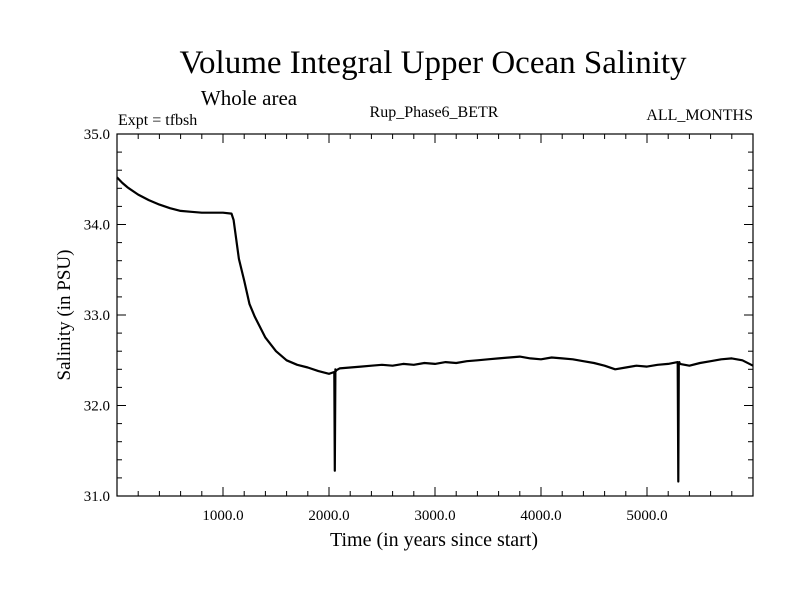  I want to click on run-label: Rup_Phase6_BETR, so click(434, 112).